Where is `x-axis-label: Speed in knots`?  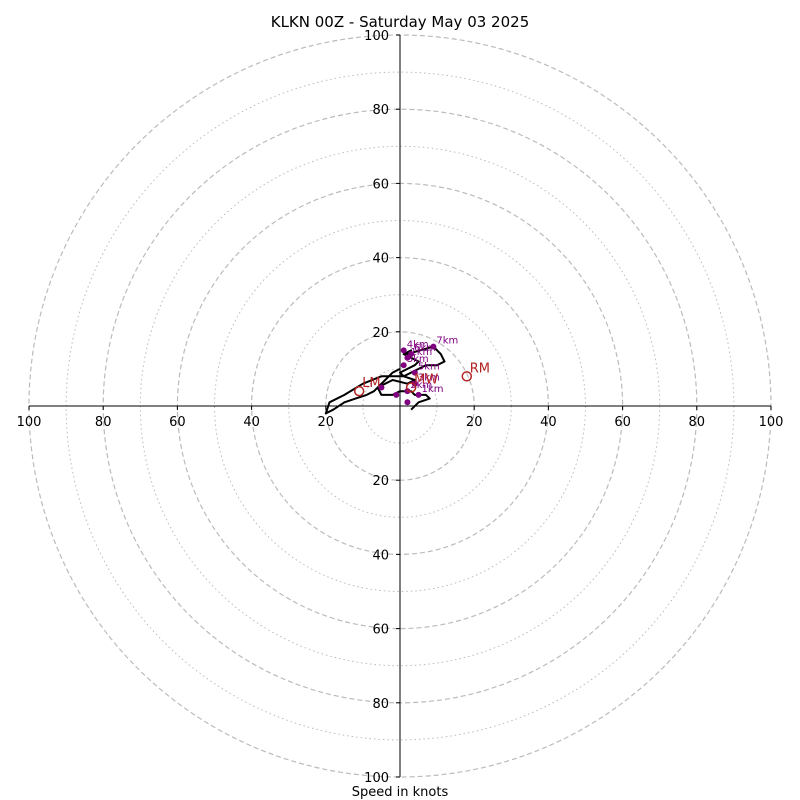
x-axis-label: Speed in knots is located at coordinates (400, 792).